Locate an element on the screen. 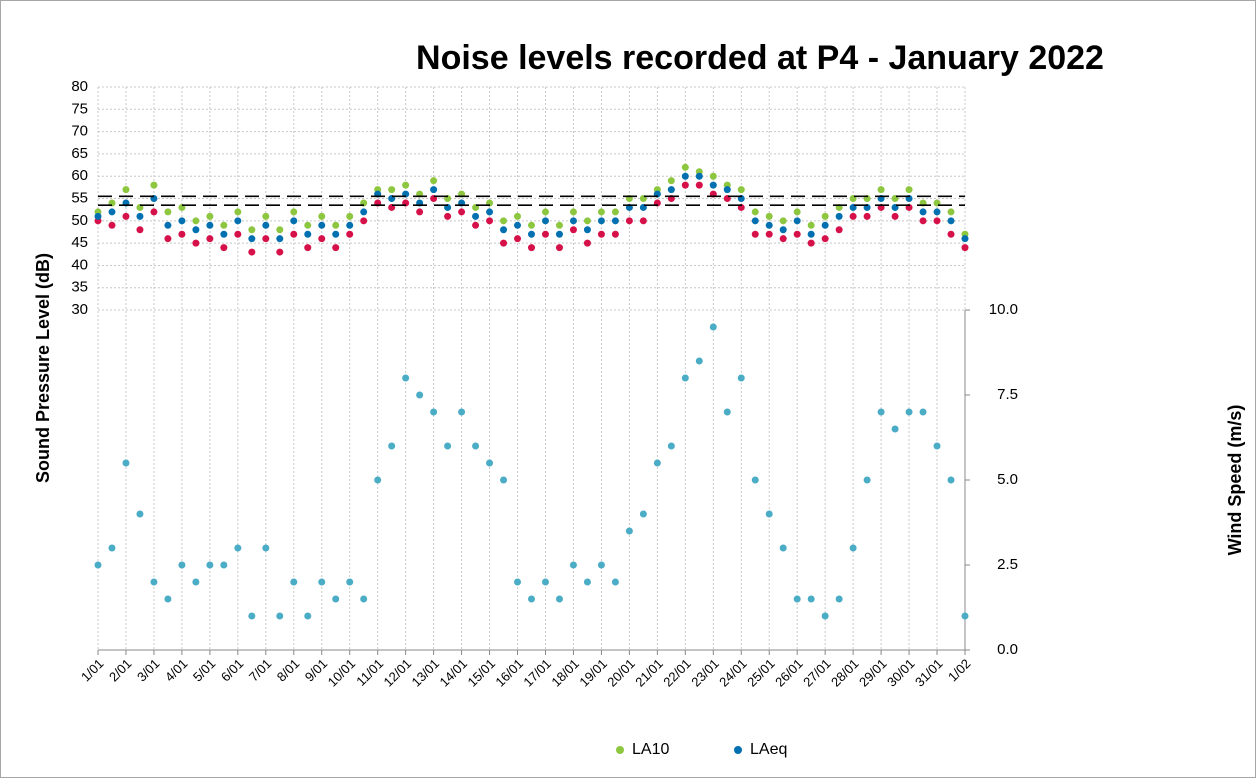 This screenshot has width=1256, height=778. y-tick-label: 75 is located at coordinates (79, 108).